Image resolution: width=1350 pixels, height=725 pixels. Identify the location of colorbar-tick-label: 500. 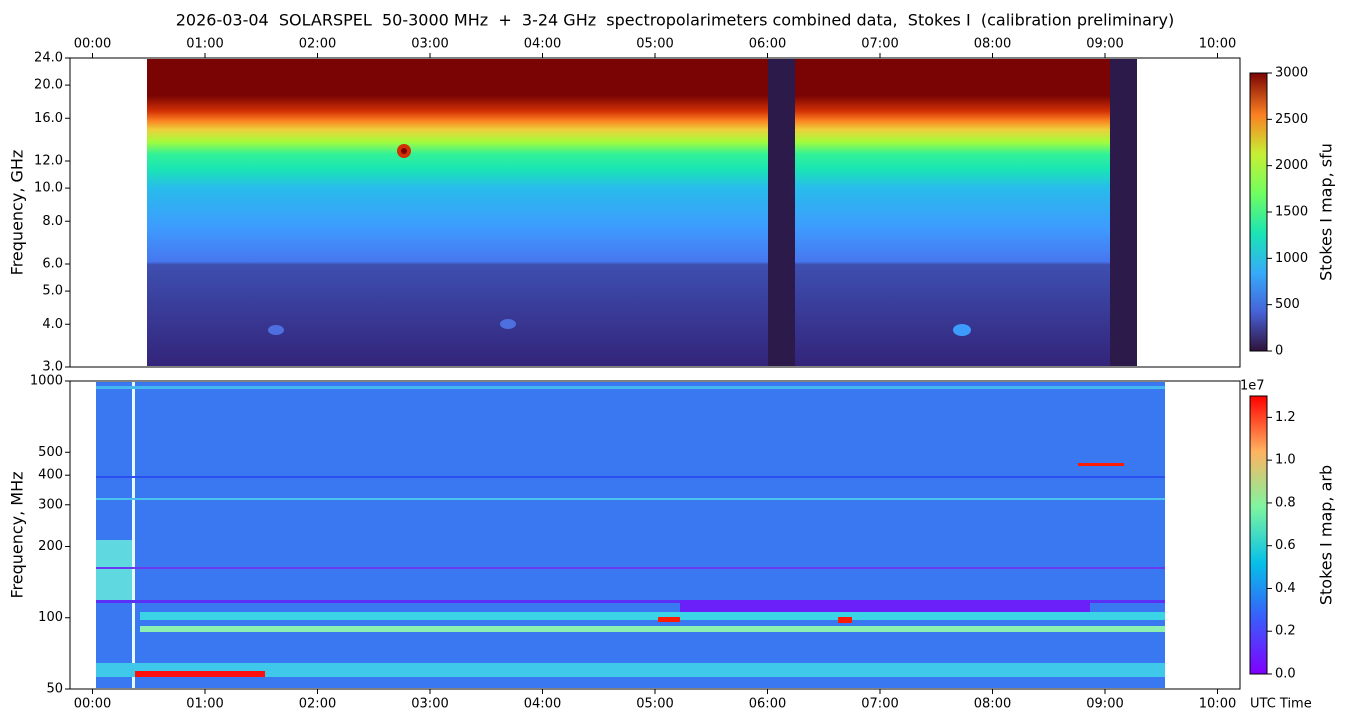
(1287, 304).